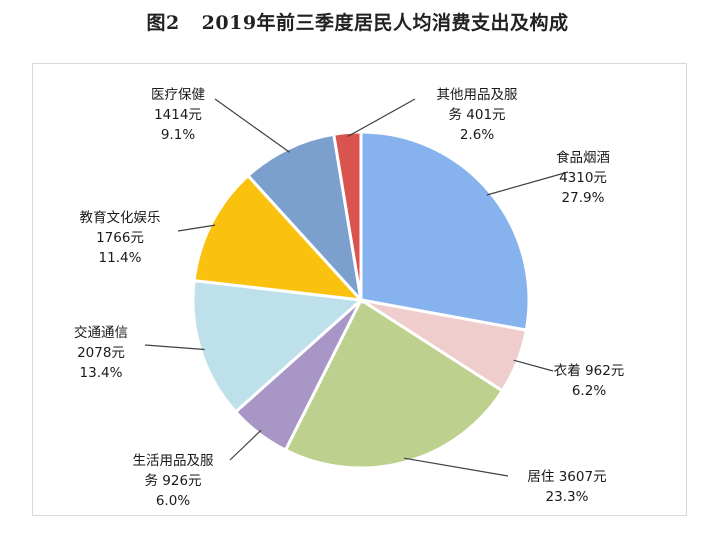 The width and height of the screenshot is (715, 541). I want to click on figure-number: 图2, so click(163, 23).